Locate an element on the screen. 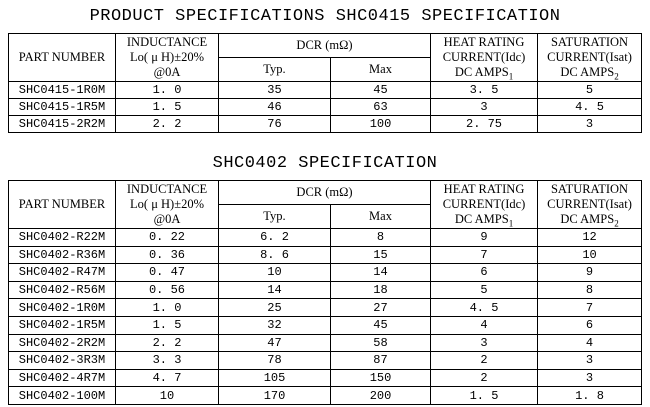 This screenshot has height=407, width=650. cell-dcr-typ: 25 is located at coordinates (274, 307).